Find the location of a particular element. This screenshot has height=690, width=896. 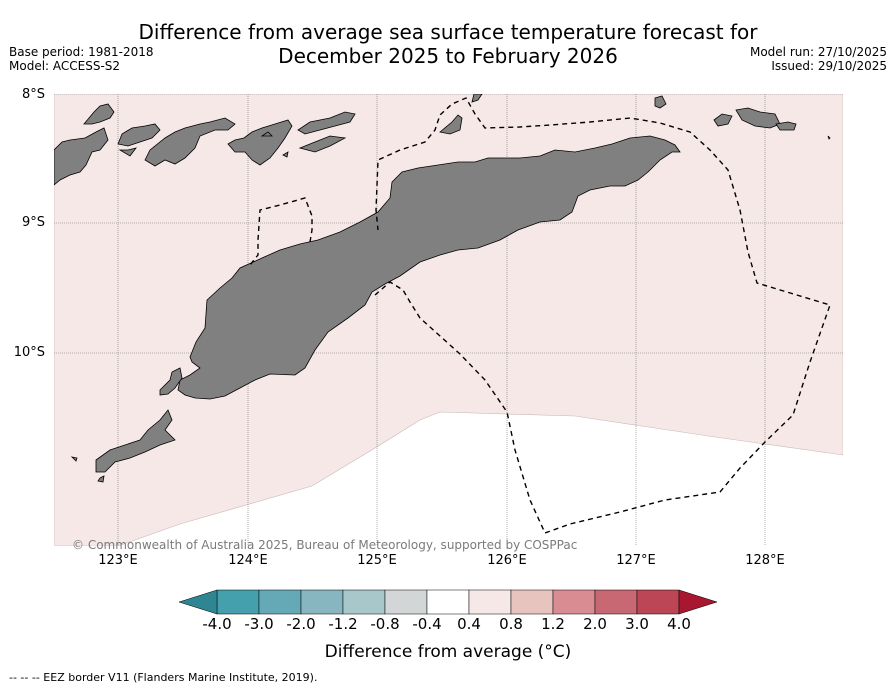

semau-island is located at coordinates (171, 381).